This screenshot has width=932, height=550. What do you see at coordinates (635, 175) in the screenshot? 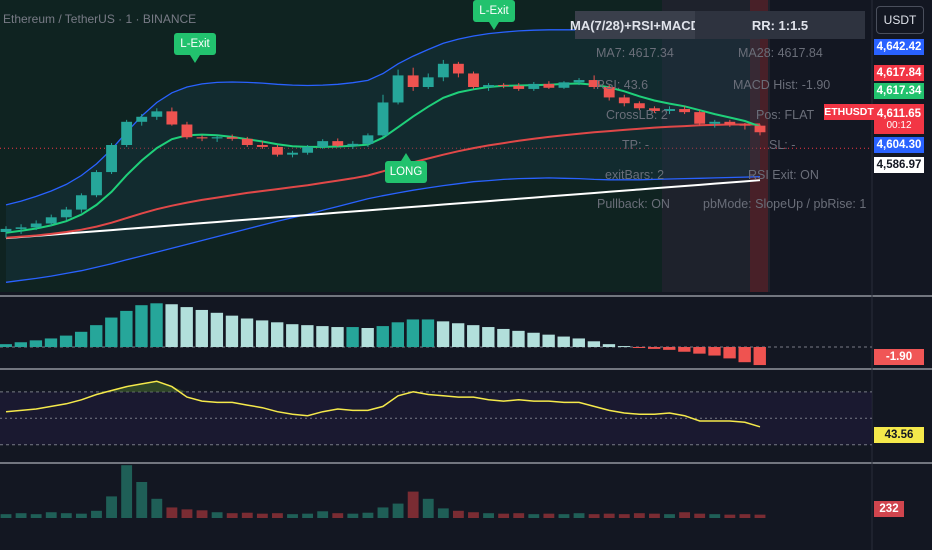
I see `info-exitbars: exitBars: 2` at bounding box center [635, 175].